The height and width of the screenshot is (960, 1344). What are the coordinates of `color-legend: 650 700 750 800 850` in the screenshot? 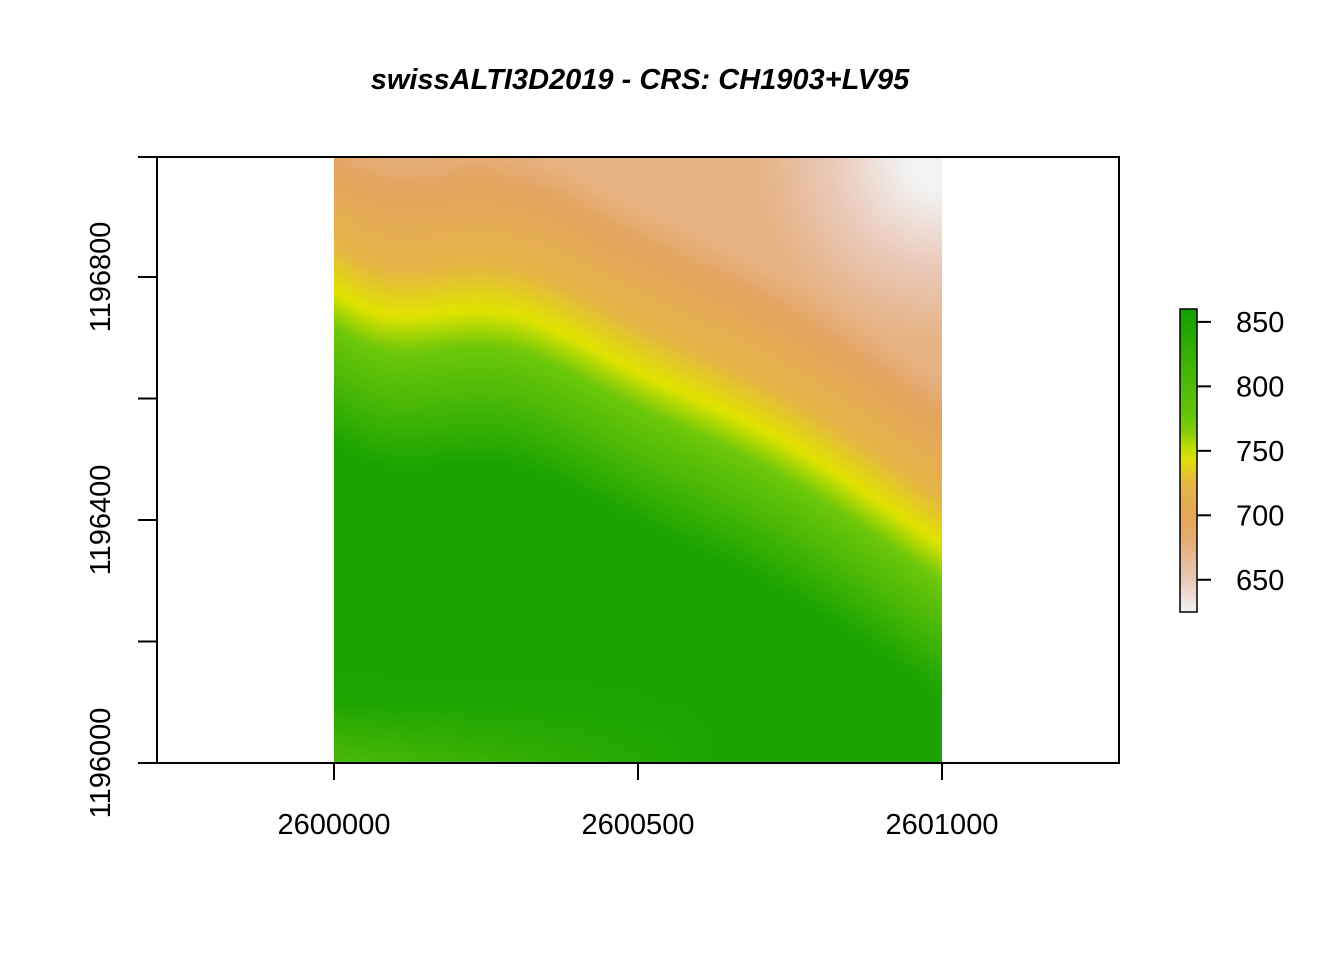 It's located at (1231, 460).